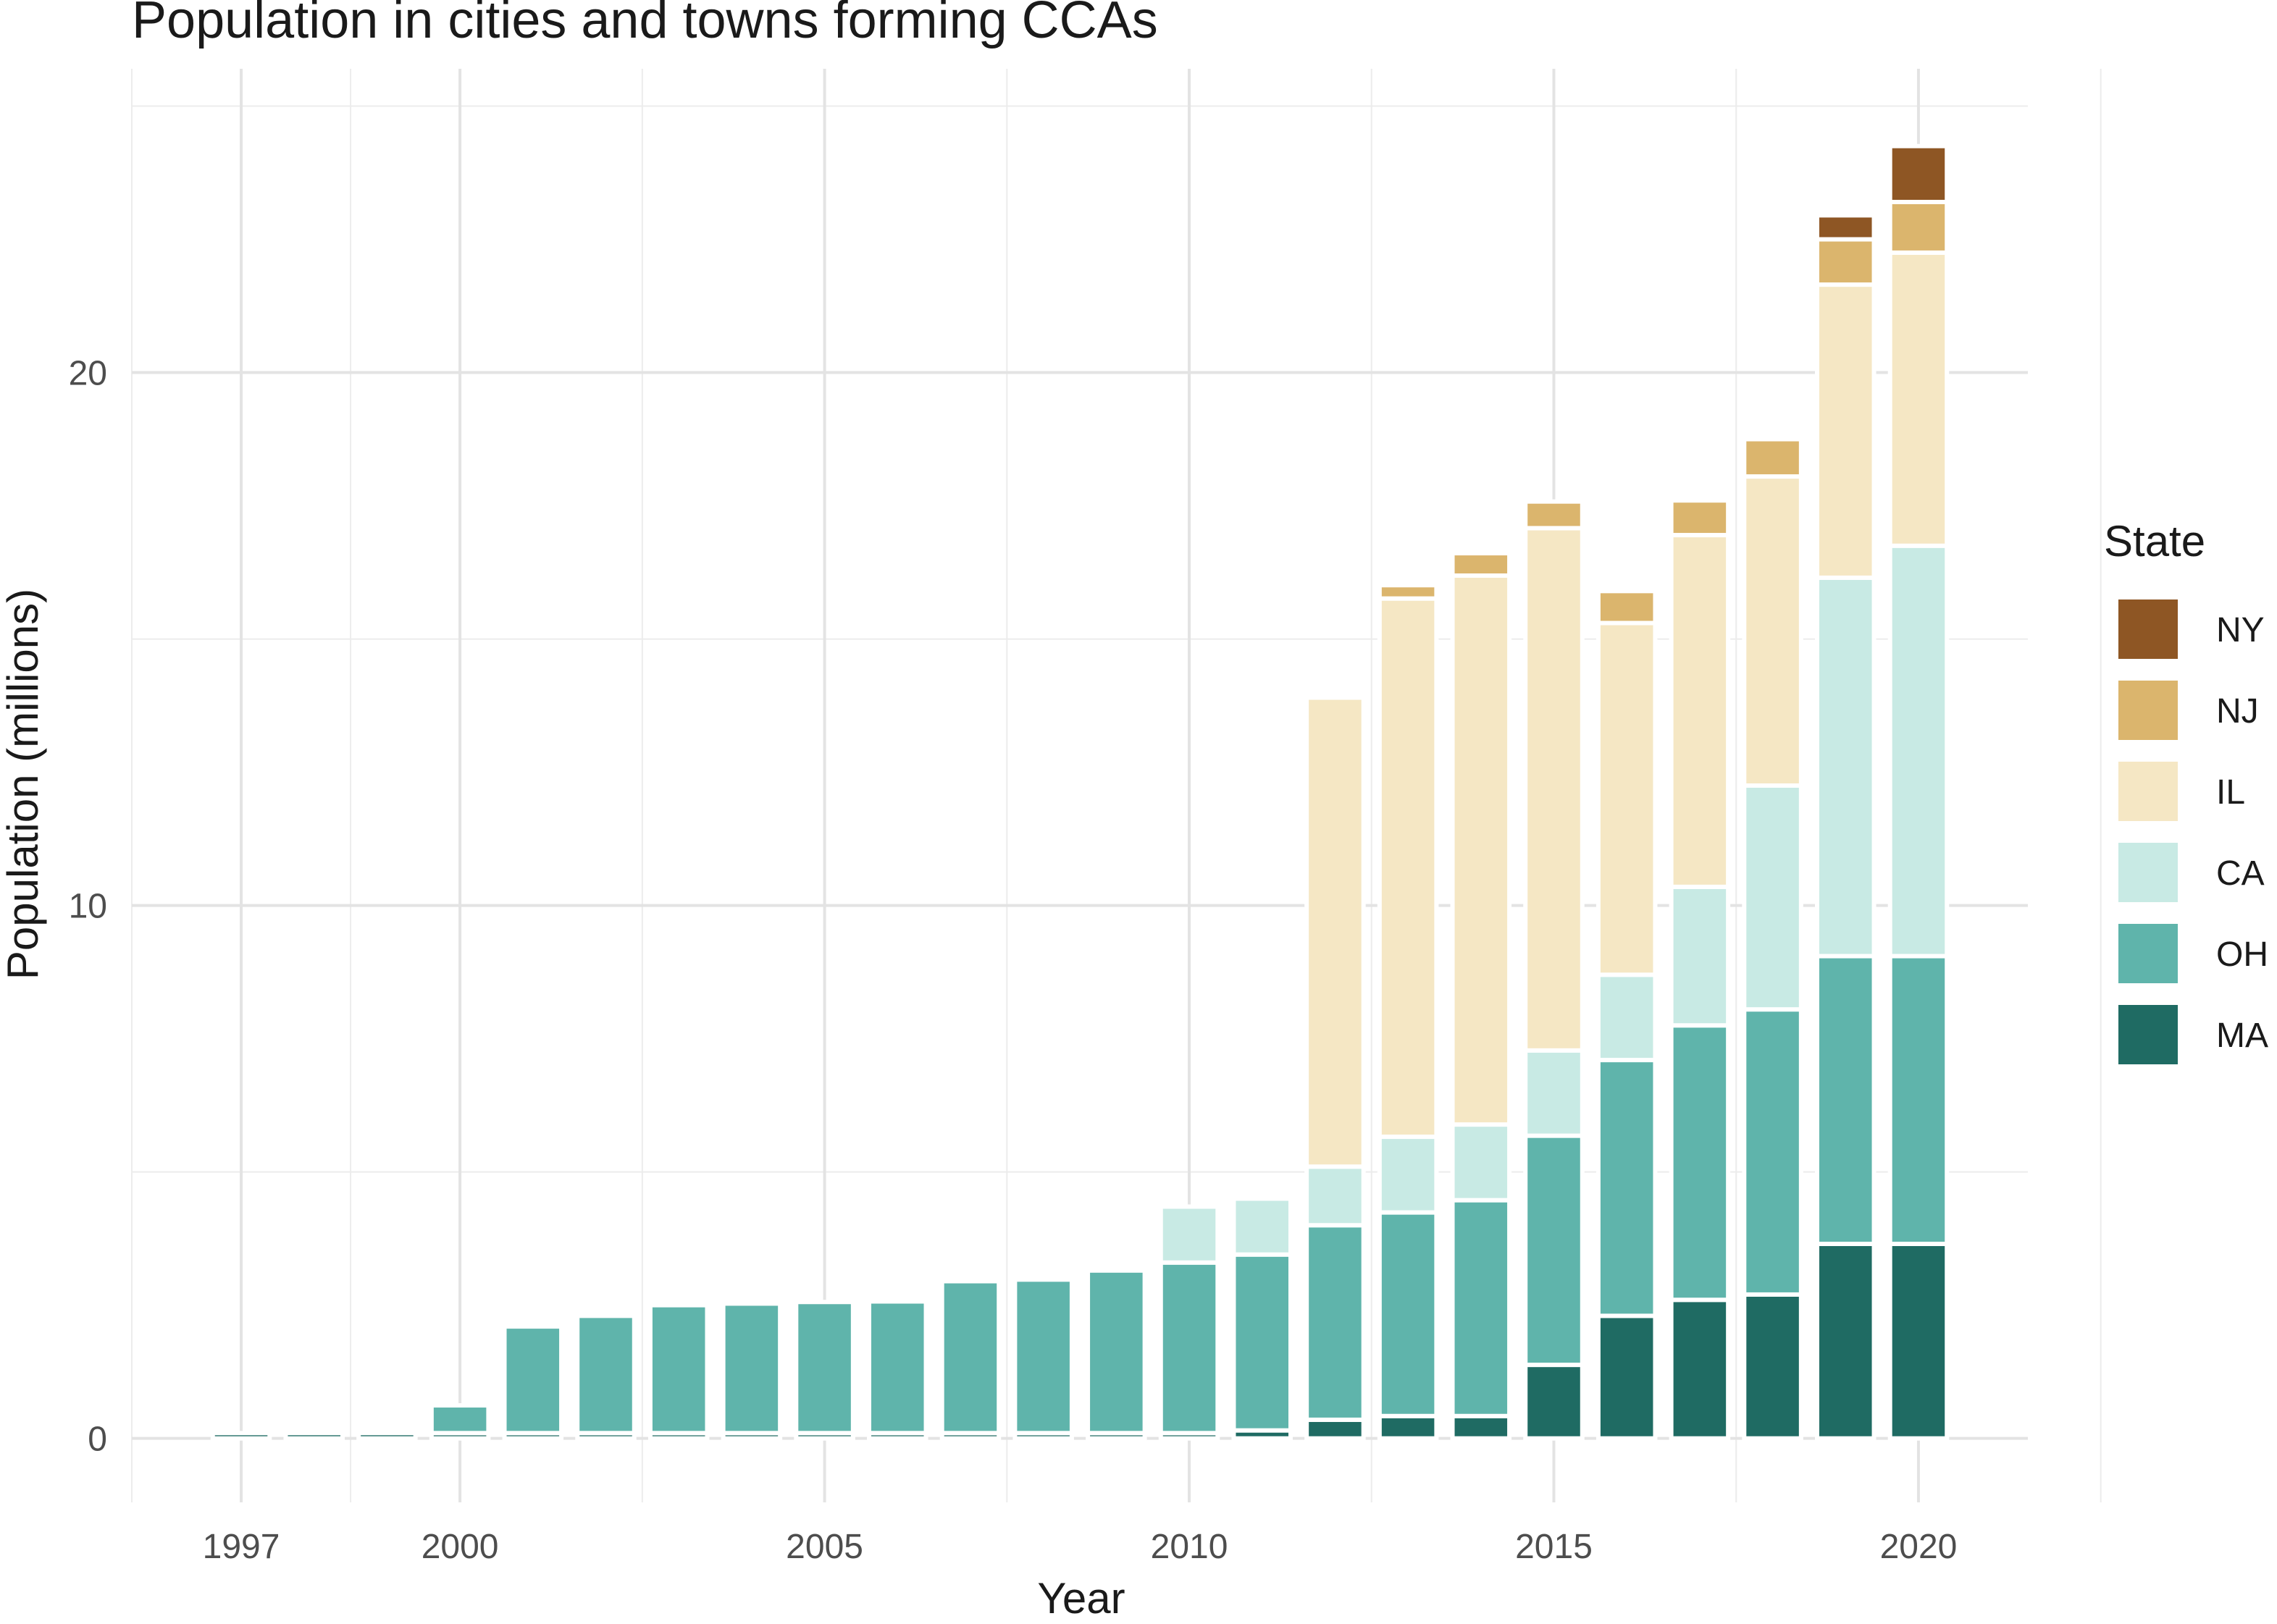  I want to click on bar-2018-MA, so click(1773, 1366).